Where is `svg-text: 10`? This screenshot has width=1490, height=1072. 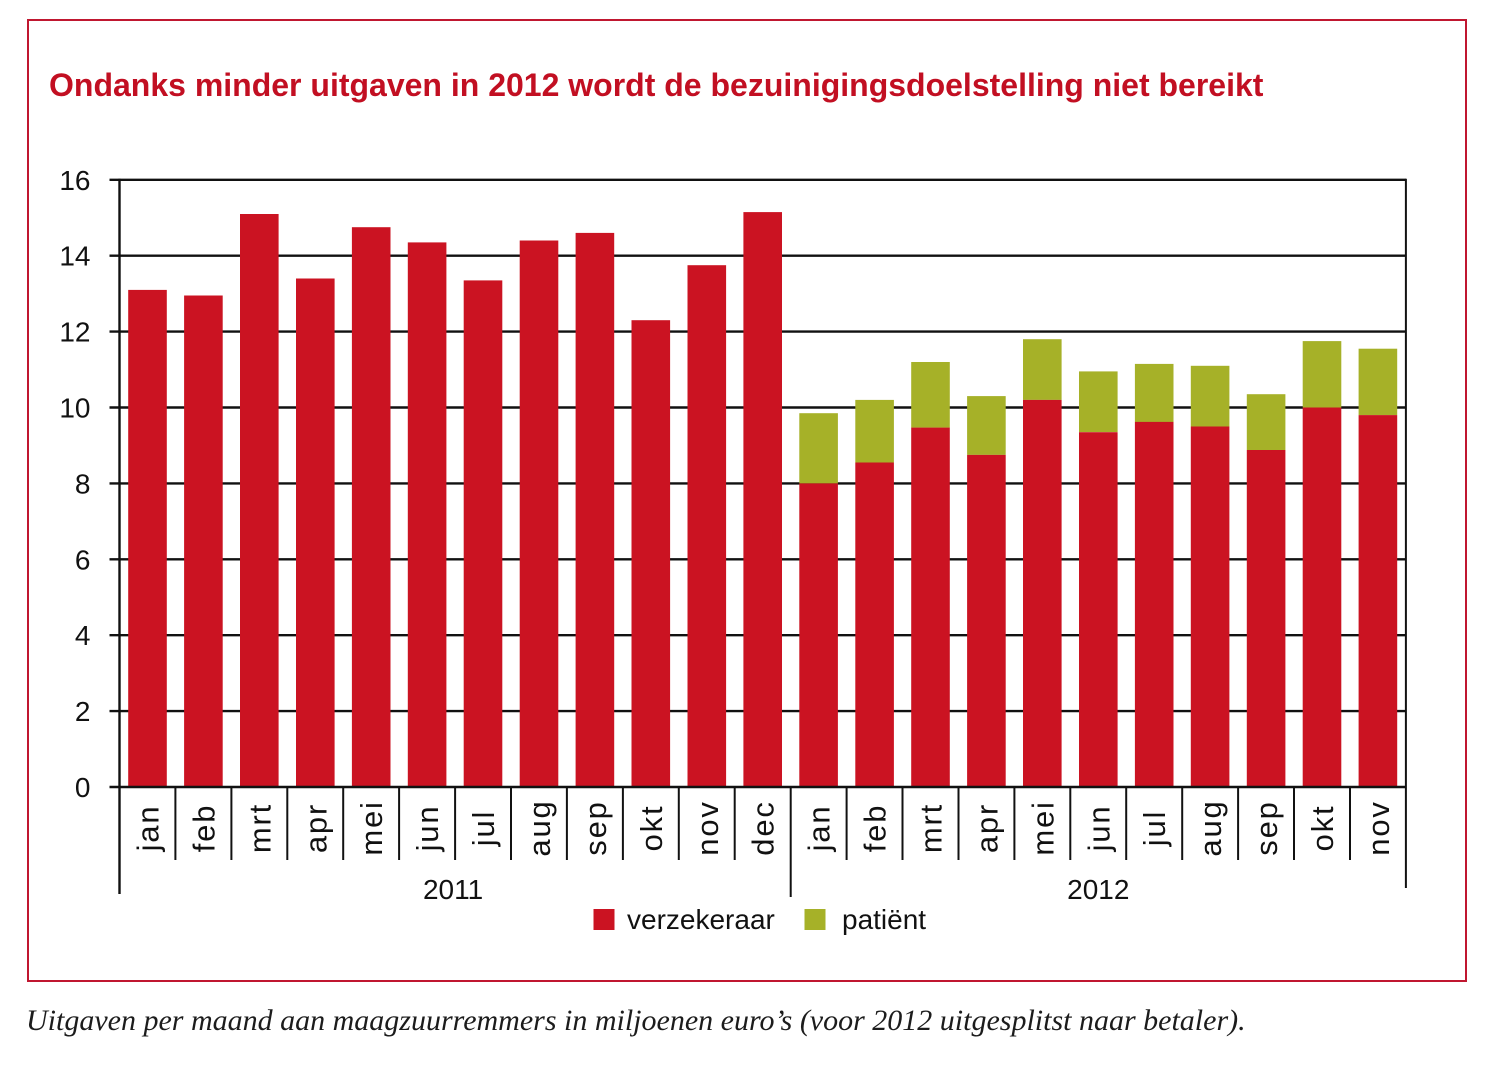 svg-text: 10 is located at coordinates (74, 408).